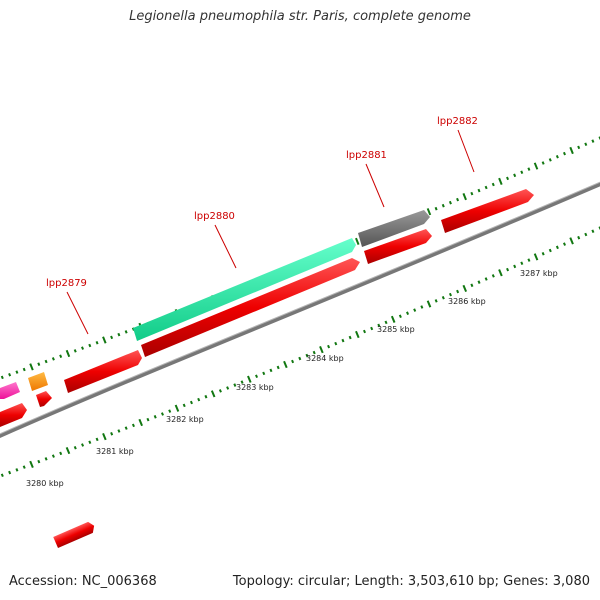 The height and width of the screenshot is (600, 600). I want to click on gene-arrow-lpp2880, so click(244, 289).